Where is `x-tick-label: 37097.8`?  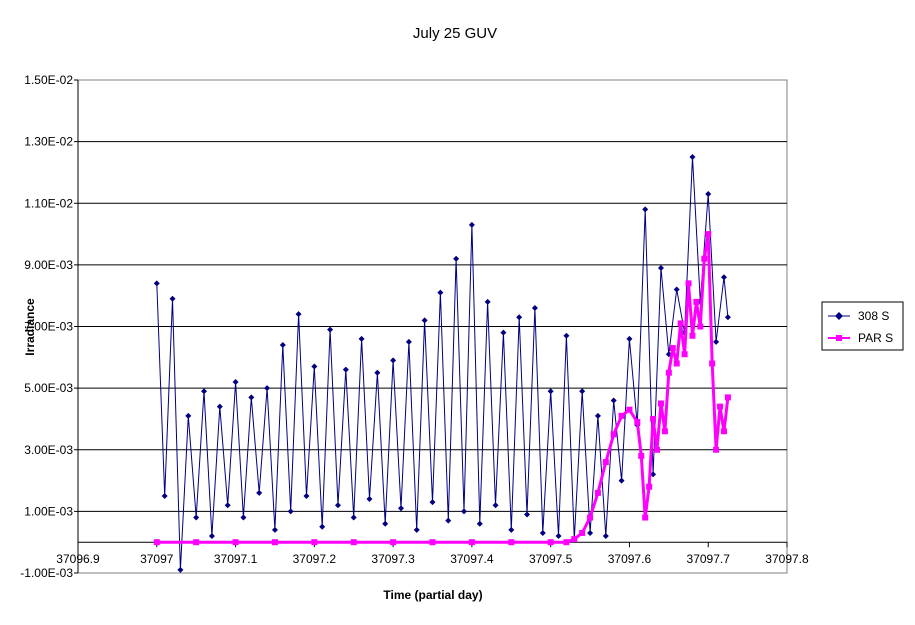
x-tick-label: 37097.8 is located at coordinates (787, 559).